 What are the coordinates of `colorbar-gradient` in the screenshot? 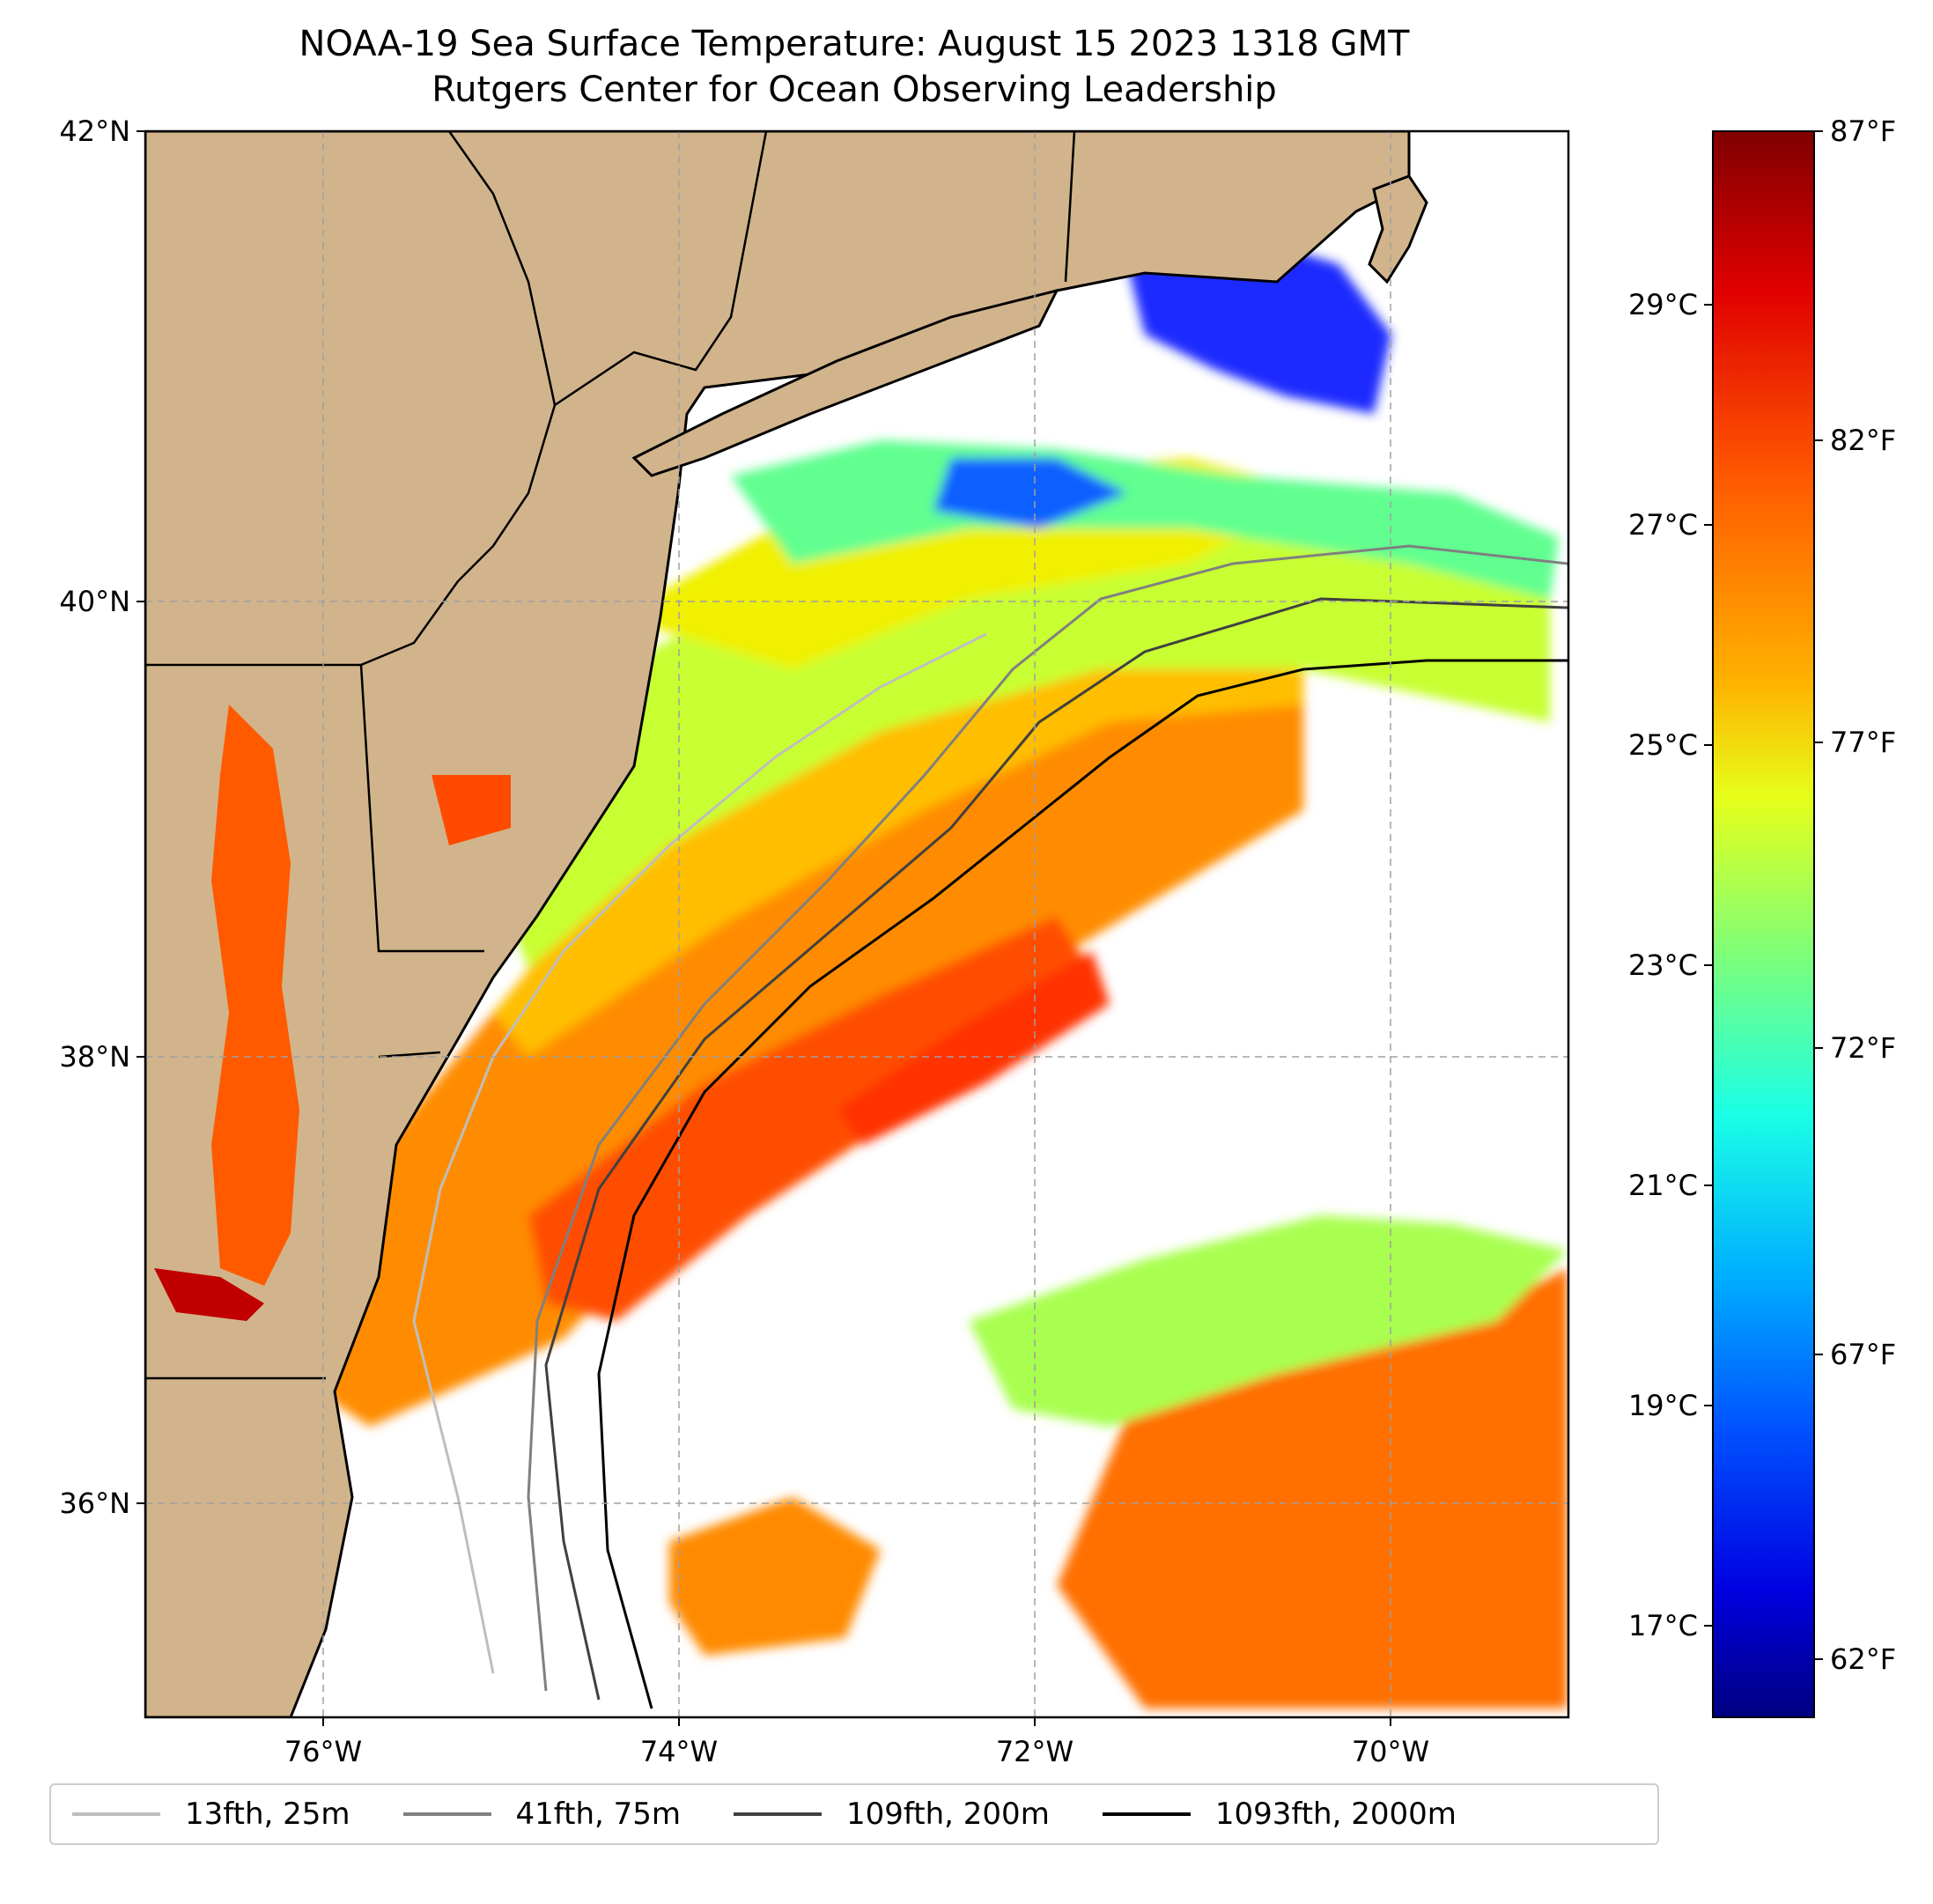 It's located at (1763, 924).